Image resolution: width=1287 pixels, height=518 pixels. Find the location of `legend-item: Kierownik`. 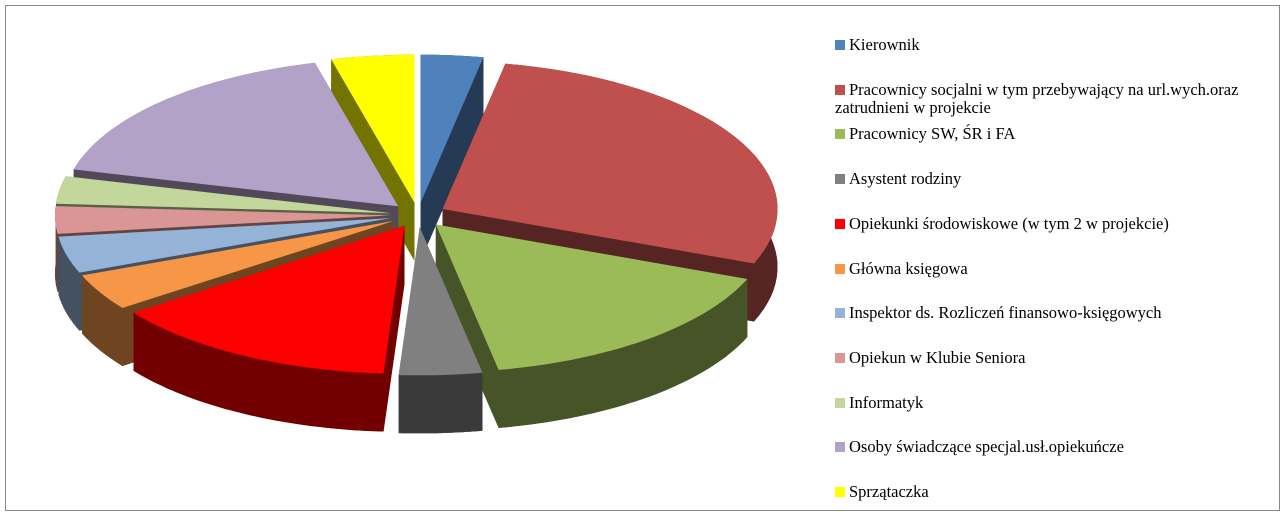

legend-item: Kierownik is located at coordinates (1055, 45).